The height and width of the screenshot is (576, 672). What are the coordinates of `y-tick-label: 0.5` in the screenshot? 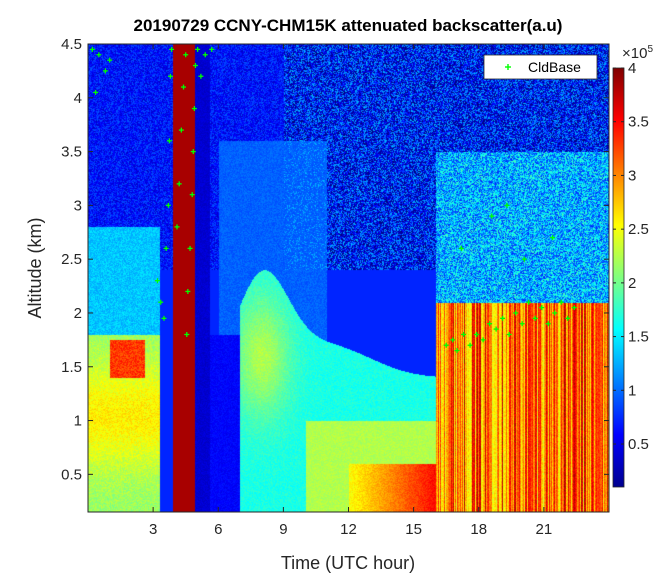 It's located at (71, 474).